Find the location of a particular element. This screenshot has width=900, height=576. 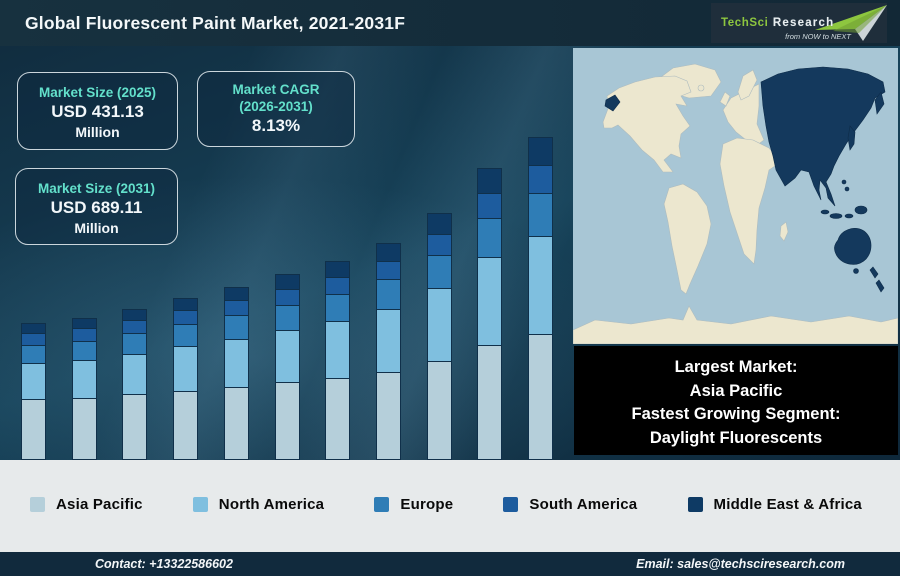

legend-label: Asia Pacific is located at coordinates (99, 504).